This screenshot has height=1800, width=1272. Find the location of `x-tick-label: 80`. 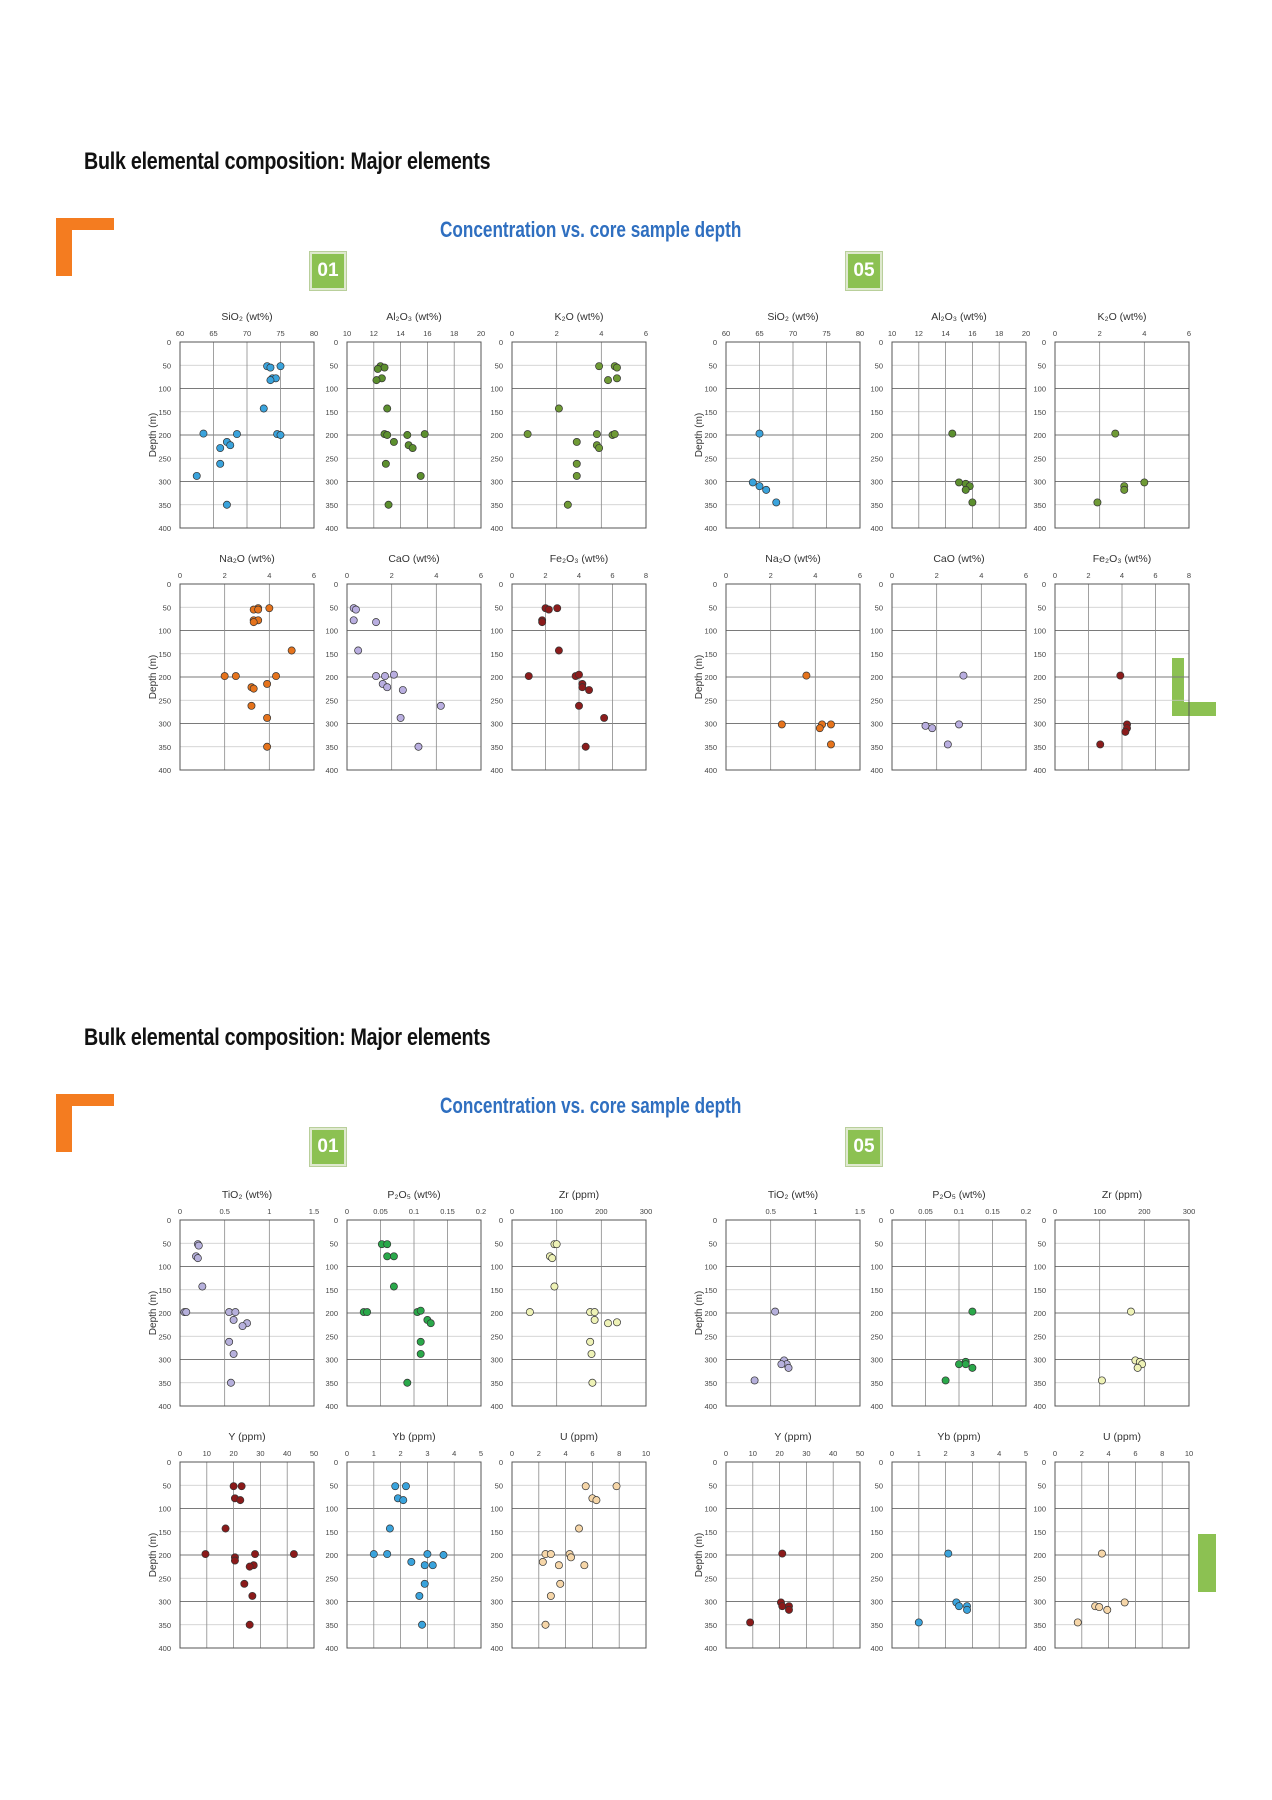

x-tick-label: 80 is located at coordinates (860, 333).